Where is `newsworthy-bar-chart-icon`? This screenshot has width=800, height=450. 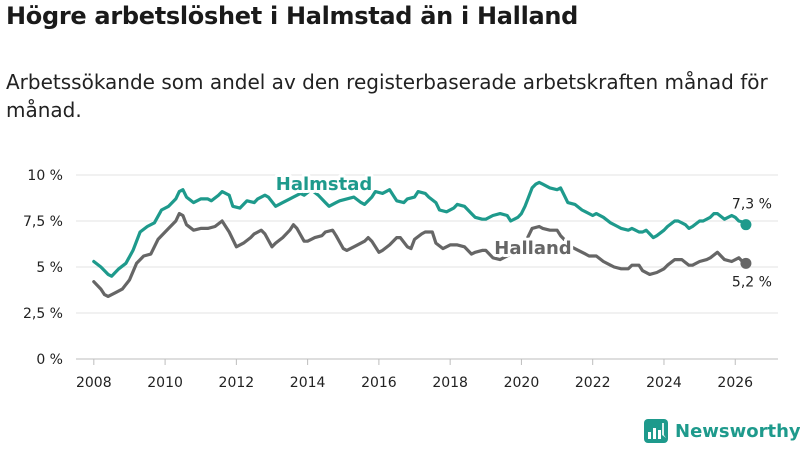
newsworthy-bar-chart-icon is located at coordinates (656, 431).